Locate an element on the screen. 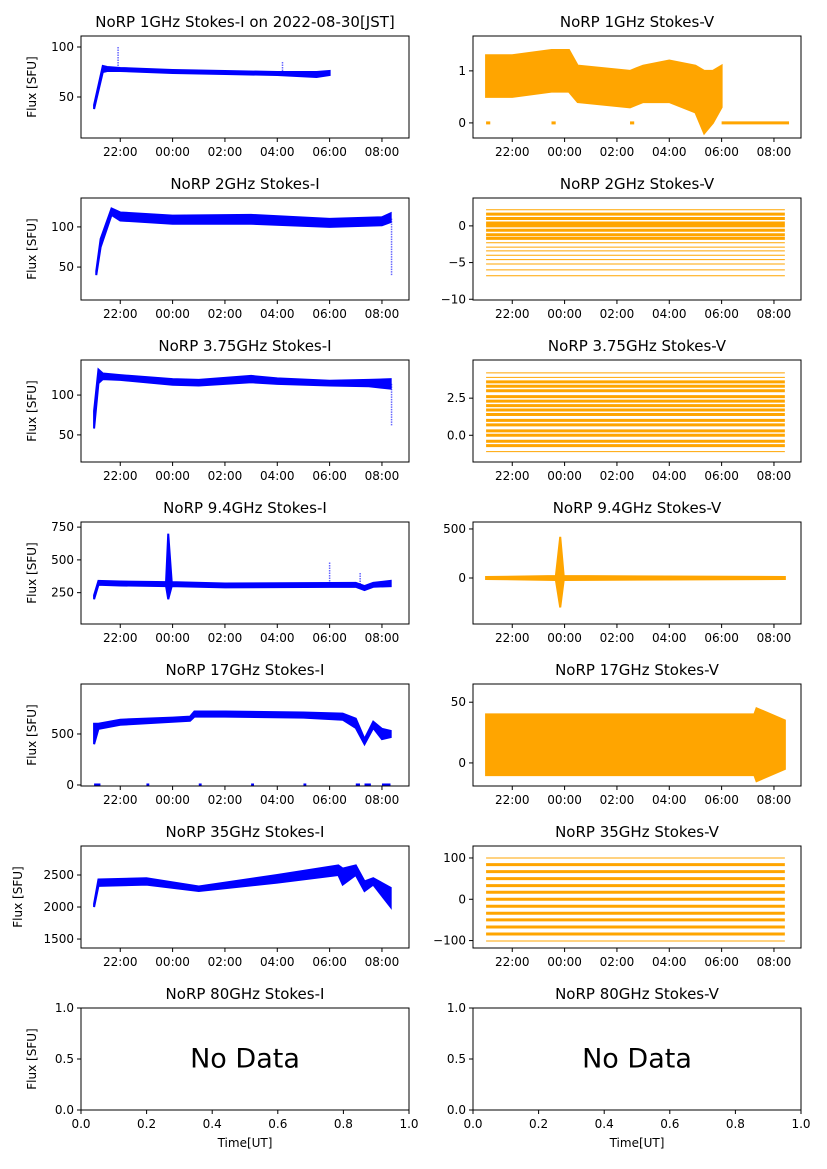  subplot-title: NoRP 2GHz Stokes-I is located at coordinates (244, 184).